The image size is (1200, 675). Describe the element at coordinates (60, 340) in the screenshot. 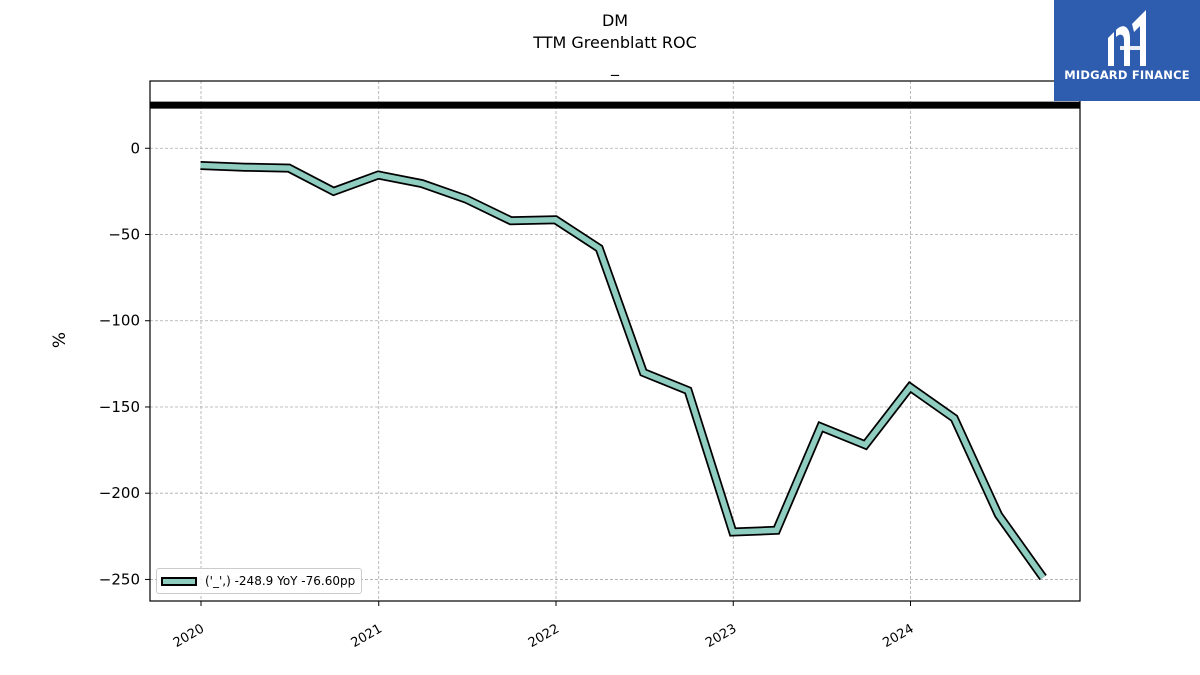

I see `y-axis-label: %` at that location.